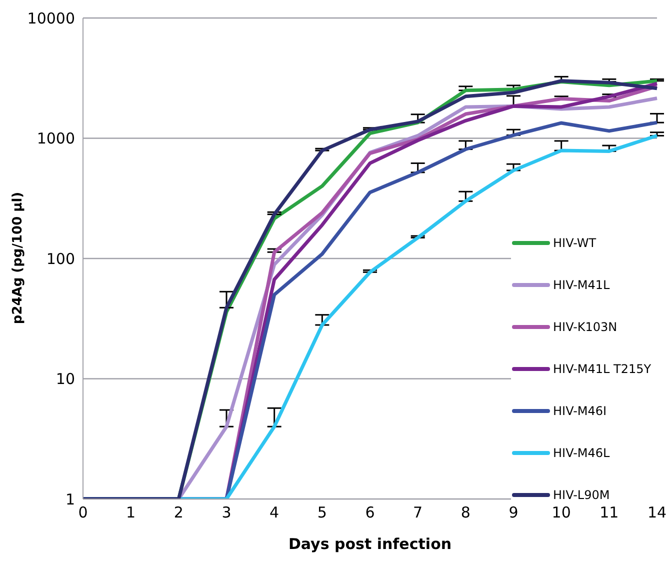 This screenshot has width=669, height=561. Describe the element at coordinates (83, 513) in the screenshot. I see `x-tick-label: 0` at that location.